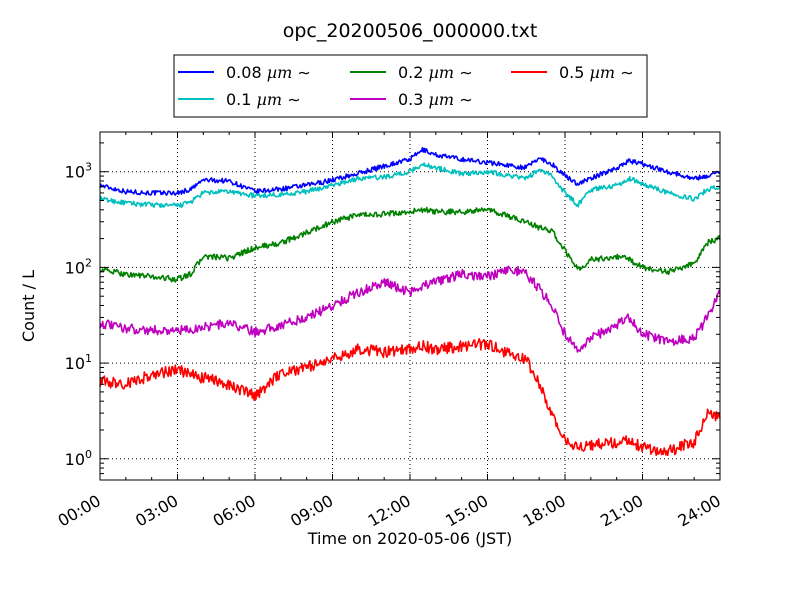  I want to click on legend-label: 0.08 µm ∼, so click(268, 72).